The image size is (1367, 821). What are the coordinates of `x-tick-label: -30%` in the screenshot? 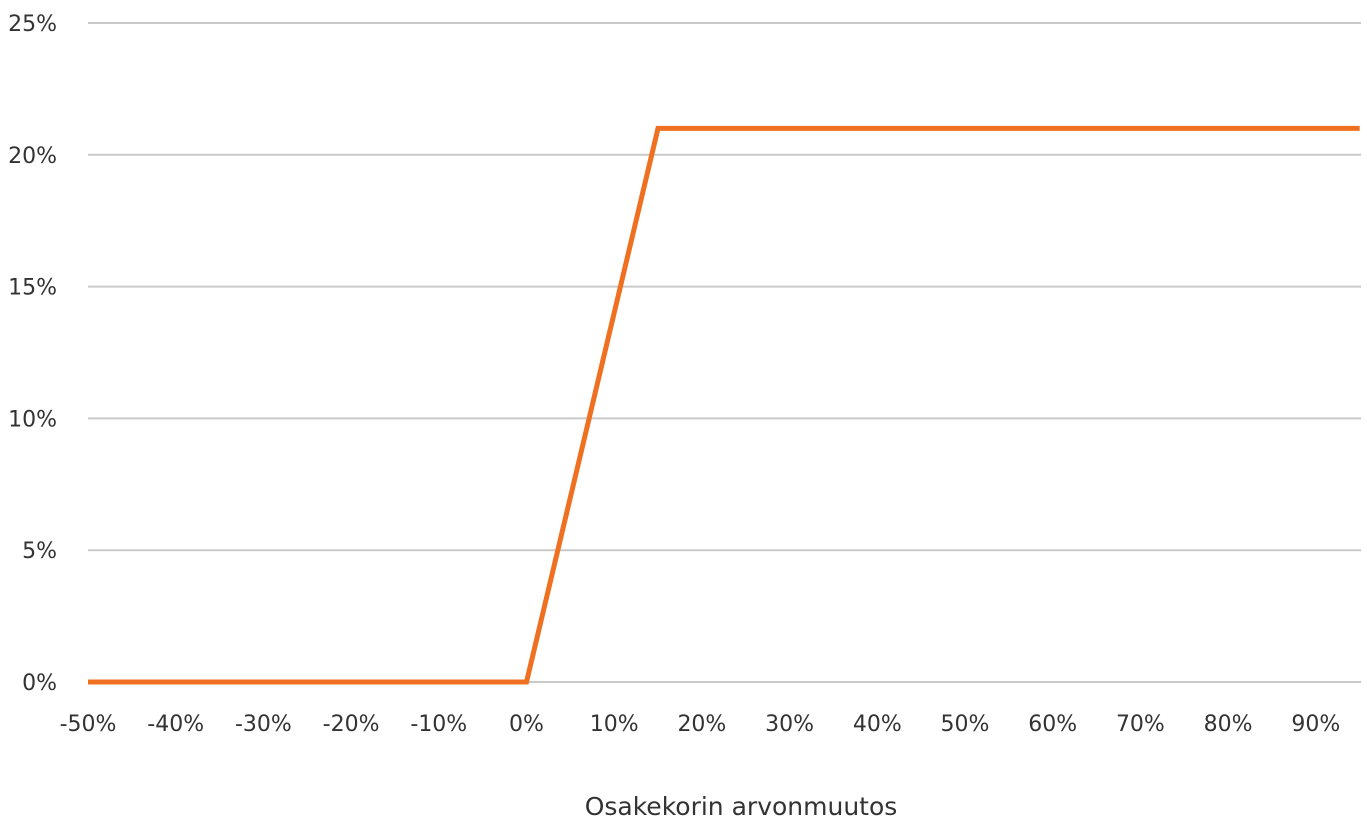 It's located at (263, 724).